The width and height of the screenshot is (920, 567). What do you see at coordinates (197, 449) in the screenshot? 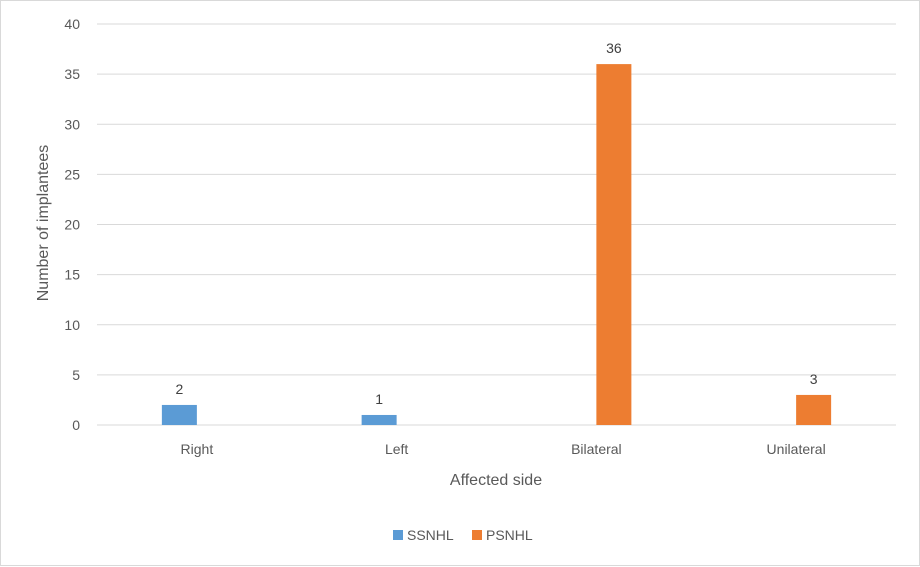
I see `x-tick-label: Right` at bounding box center [197, 449].